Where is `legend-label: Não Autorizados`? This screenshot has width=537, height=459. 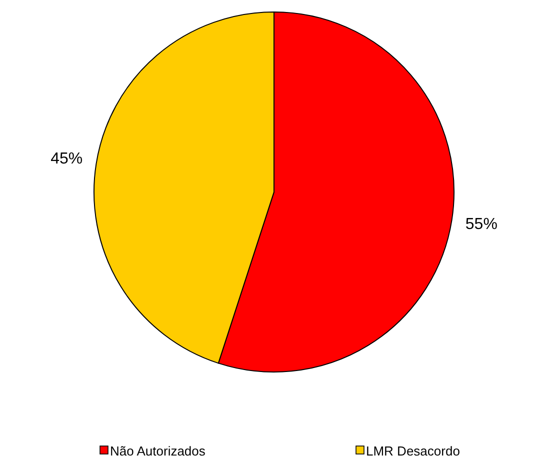 legend-label: Não Autorizados is located at coordinates (158, 450).